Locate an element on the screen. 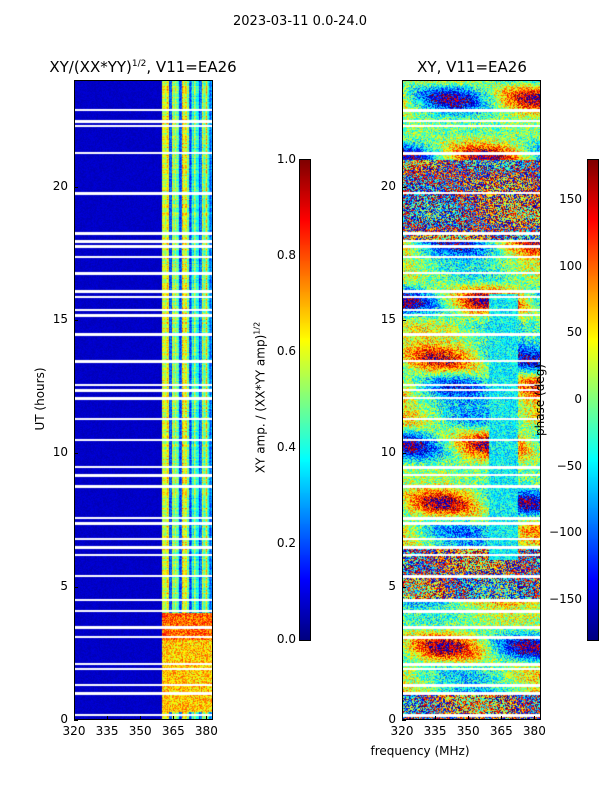  left-plot-title-exponent: 1/2 is located at coordinates (139, 64).